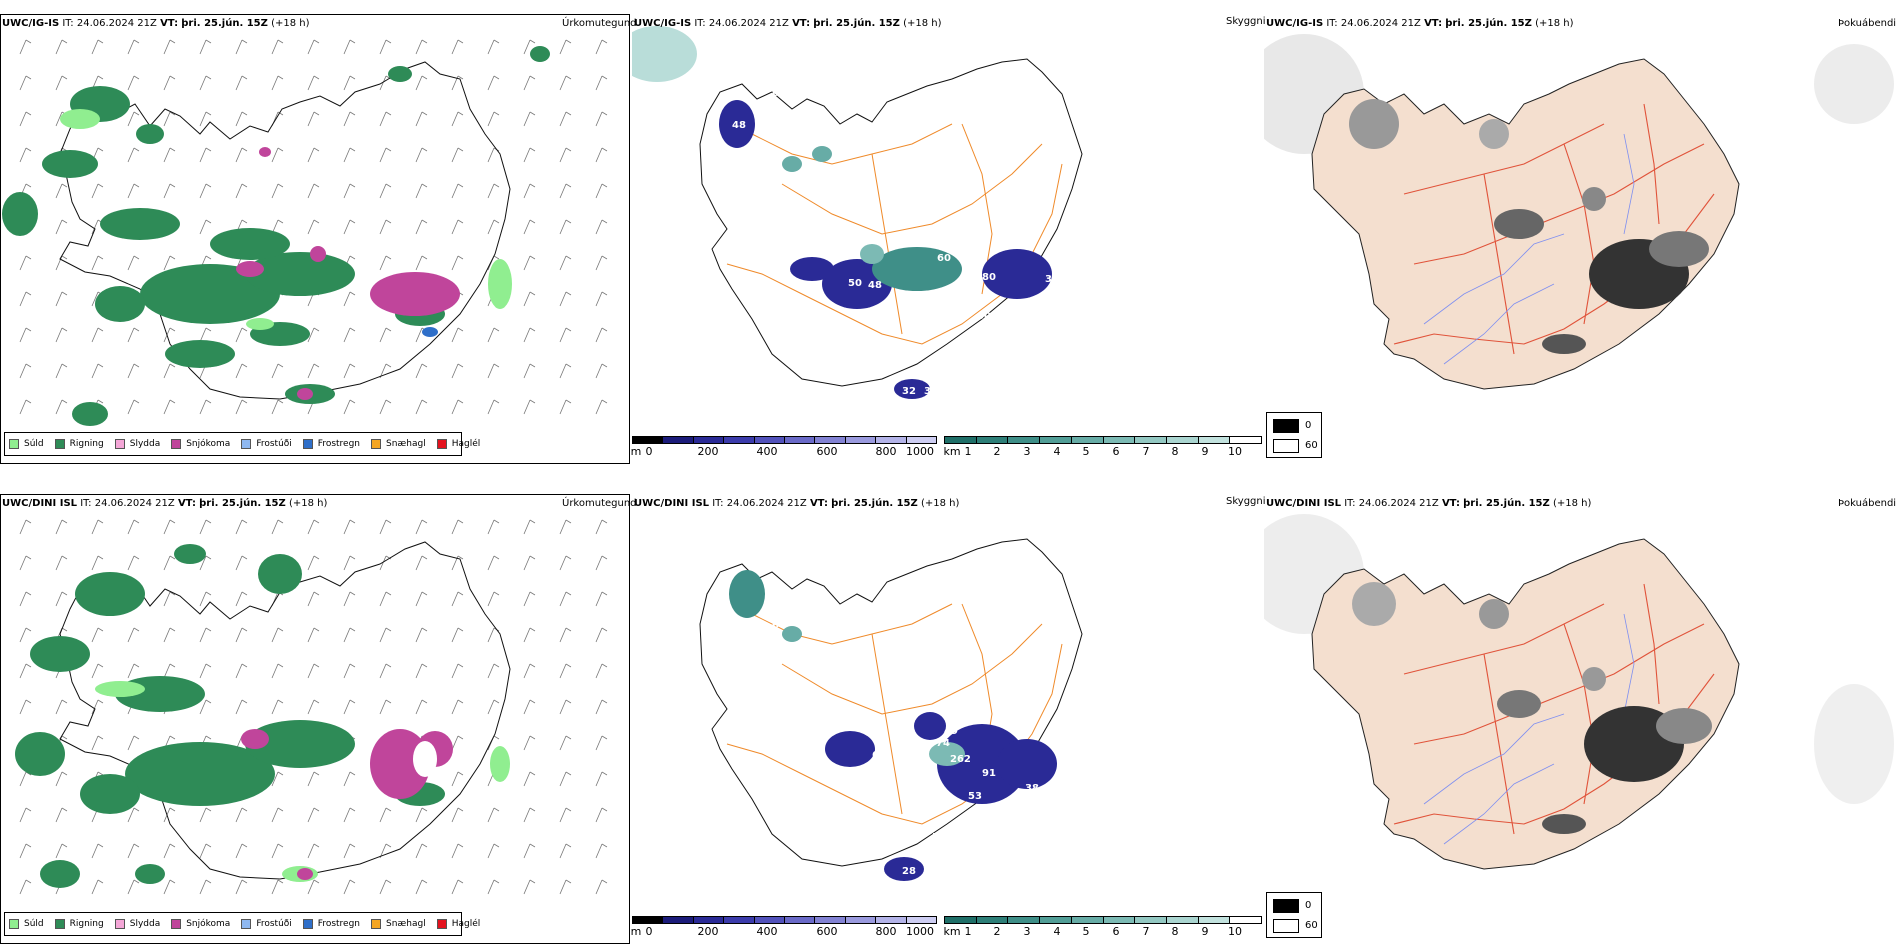  I want to click on panel-title-visibility: Skyggni, so click(1246, 501).